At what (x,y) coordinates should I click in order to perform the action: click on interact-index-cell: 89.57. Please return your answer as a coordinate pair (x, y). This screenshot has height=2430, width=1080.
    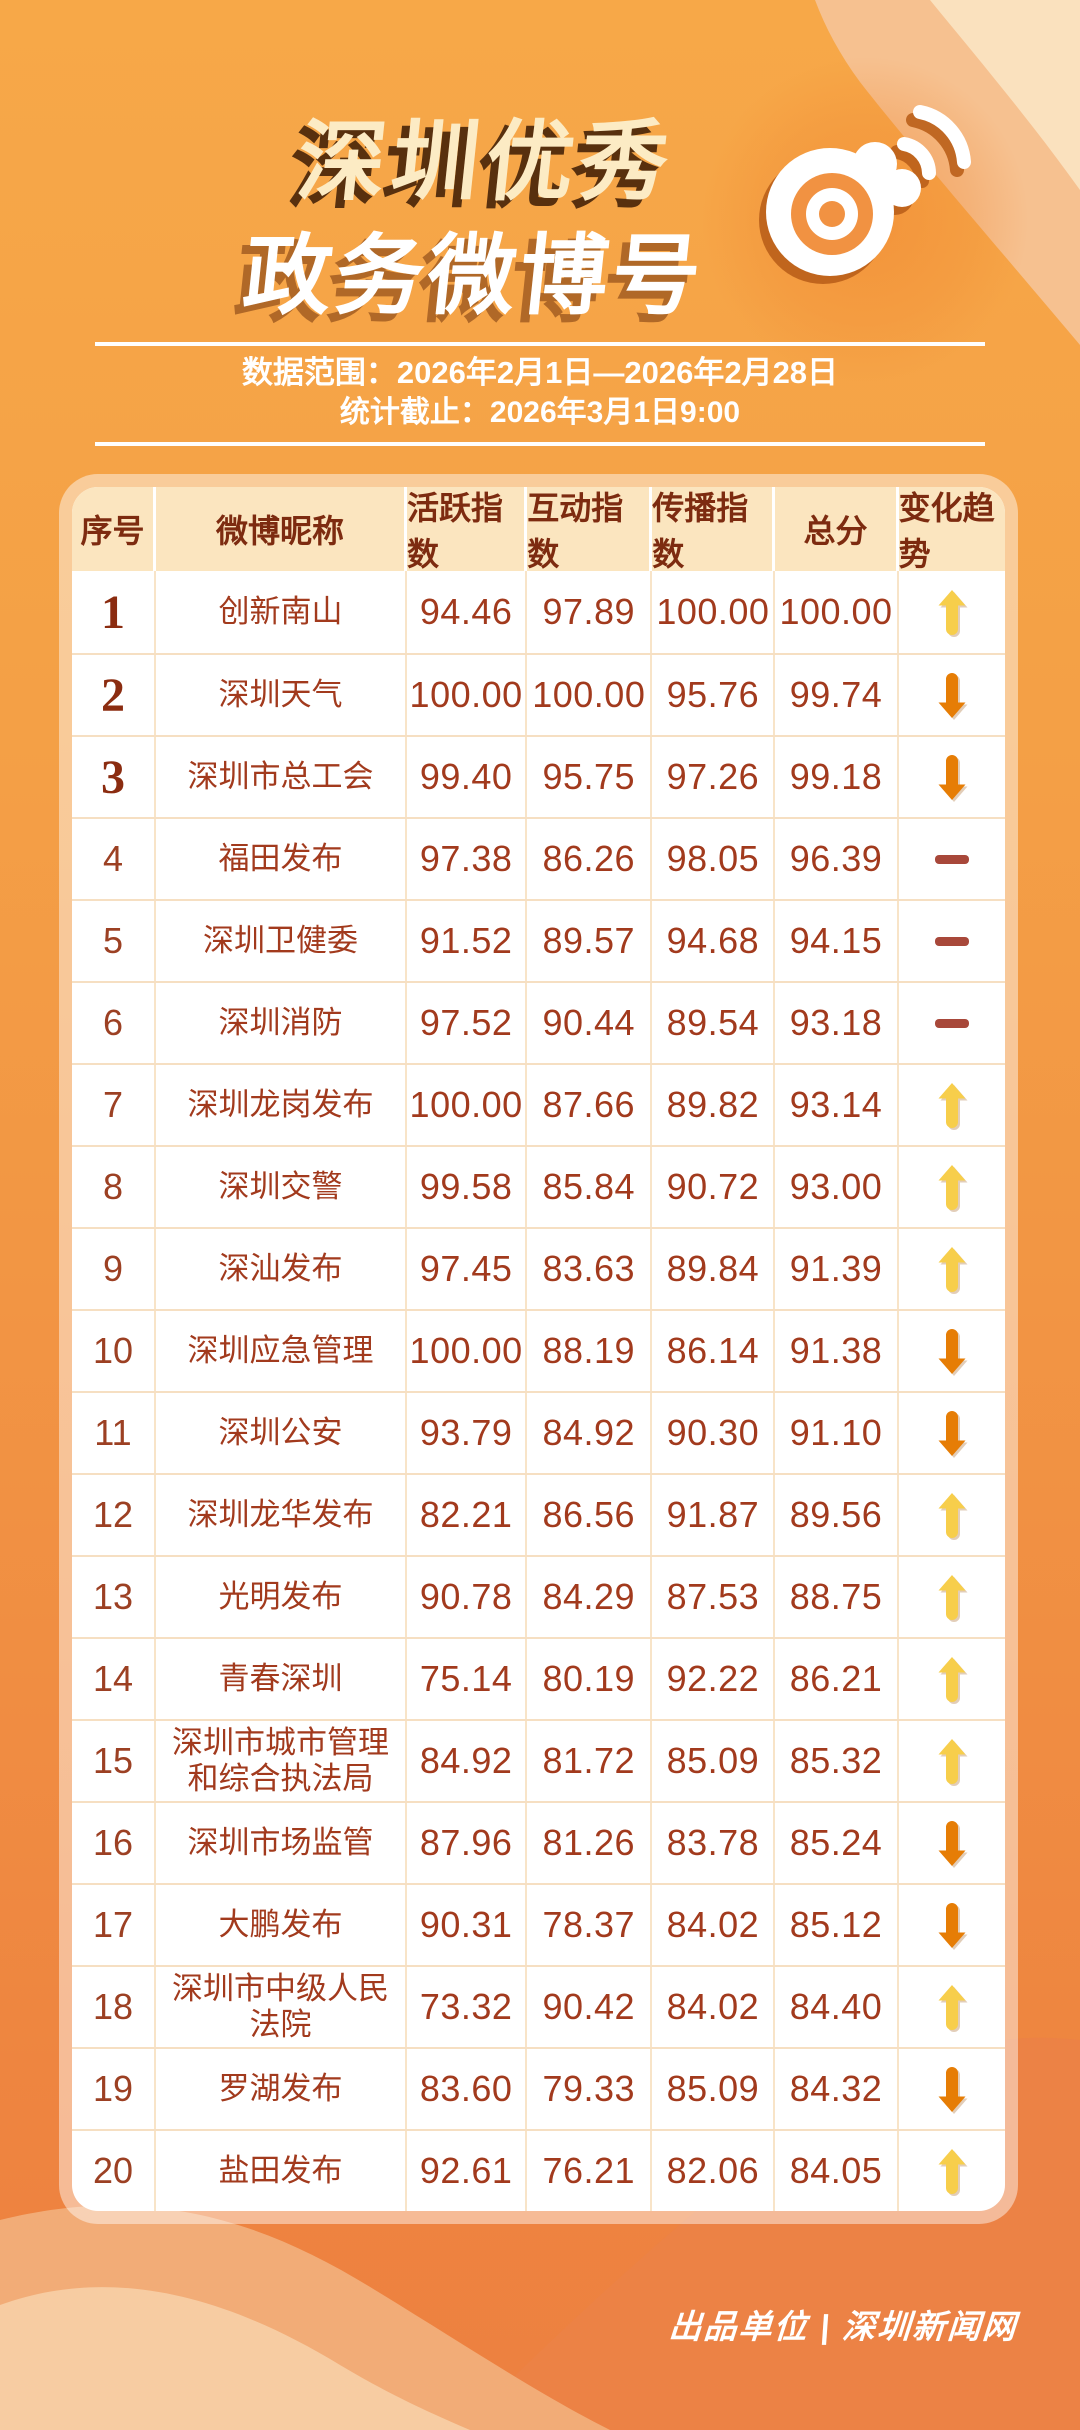
    Looking at the image, I should click on (590, 941).